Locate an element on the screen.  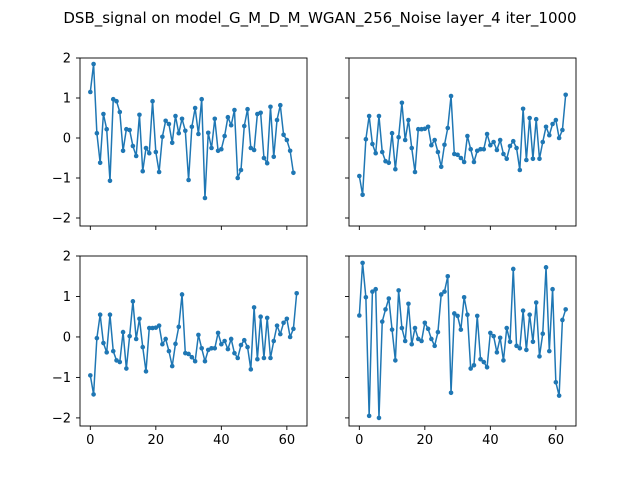
x-tick-label: 20 is located at coordinates (425, 440).